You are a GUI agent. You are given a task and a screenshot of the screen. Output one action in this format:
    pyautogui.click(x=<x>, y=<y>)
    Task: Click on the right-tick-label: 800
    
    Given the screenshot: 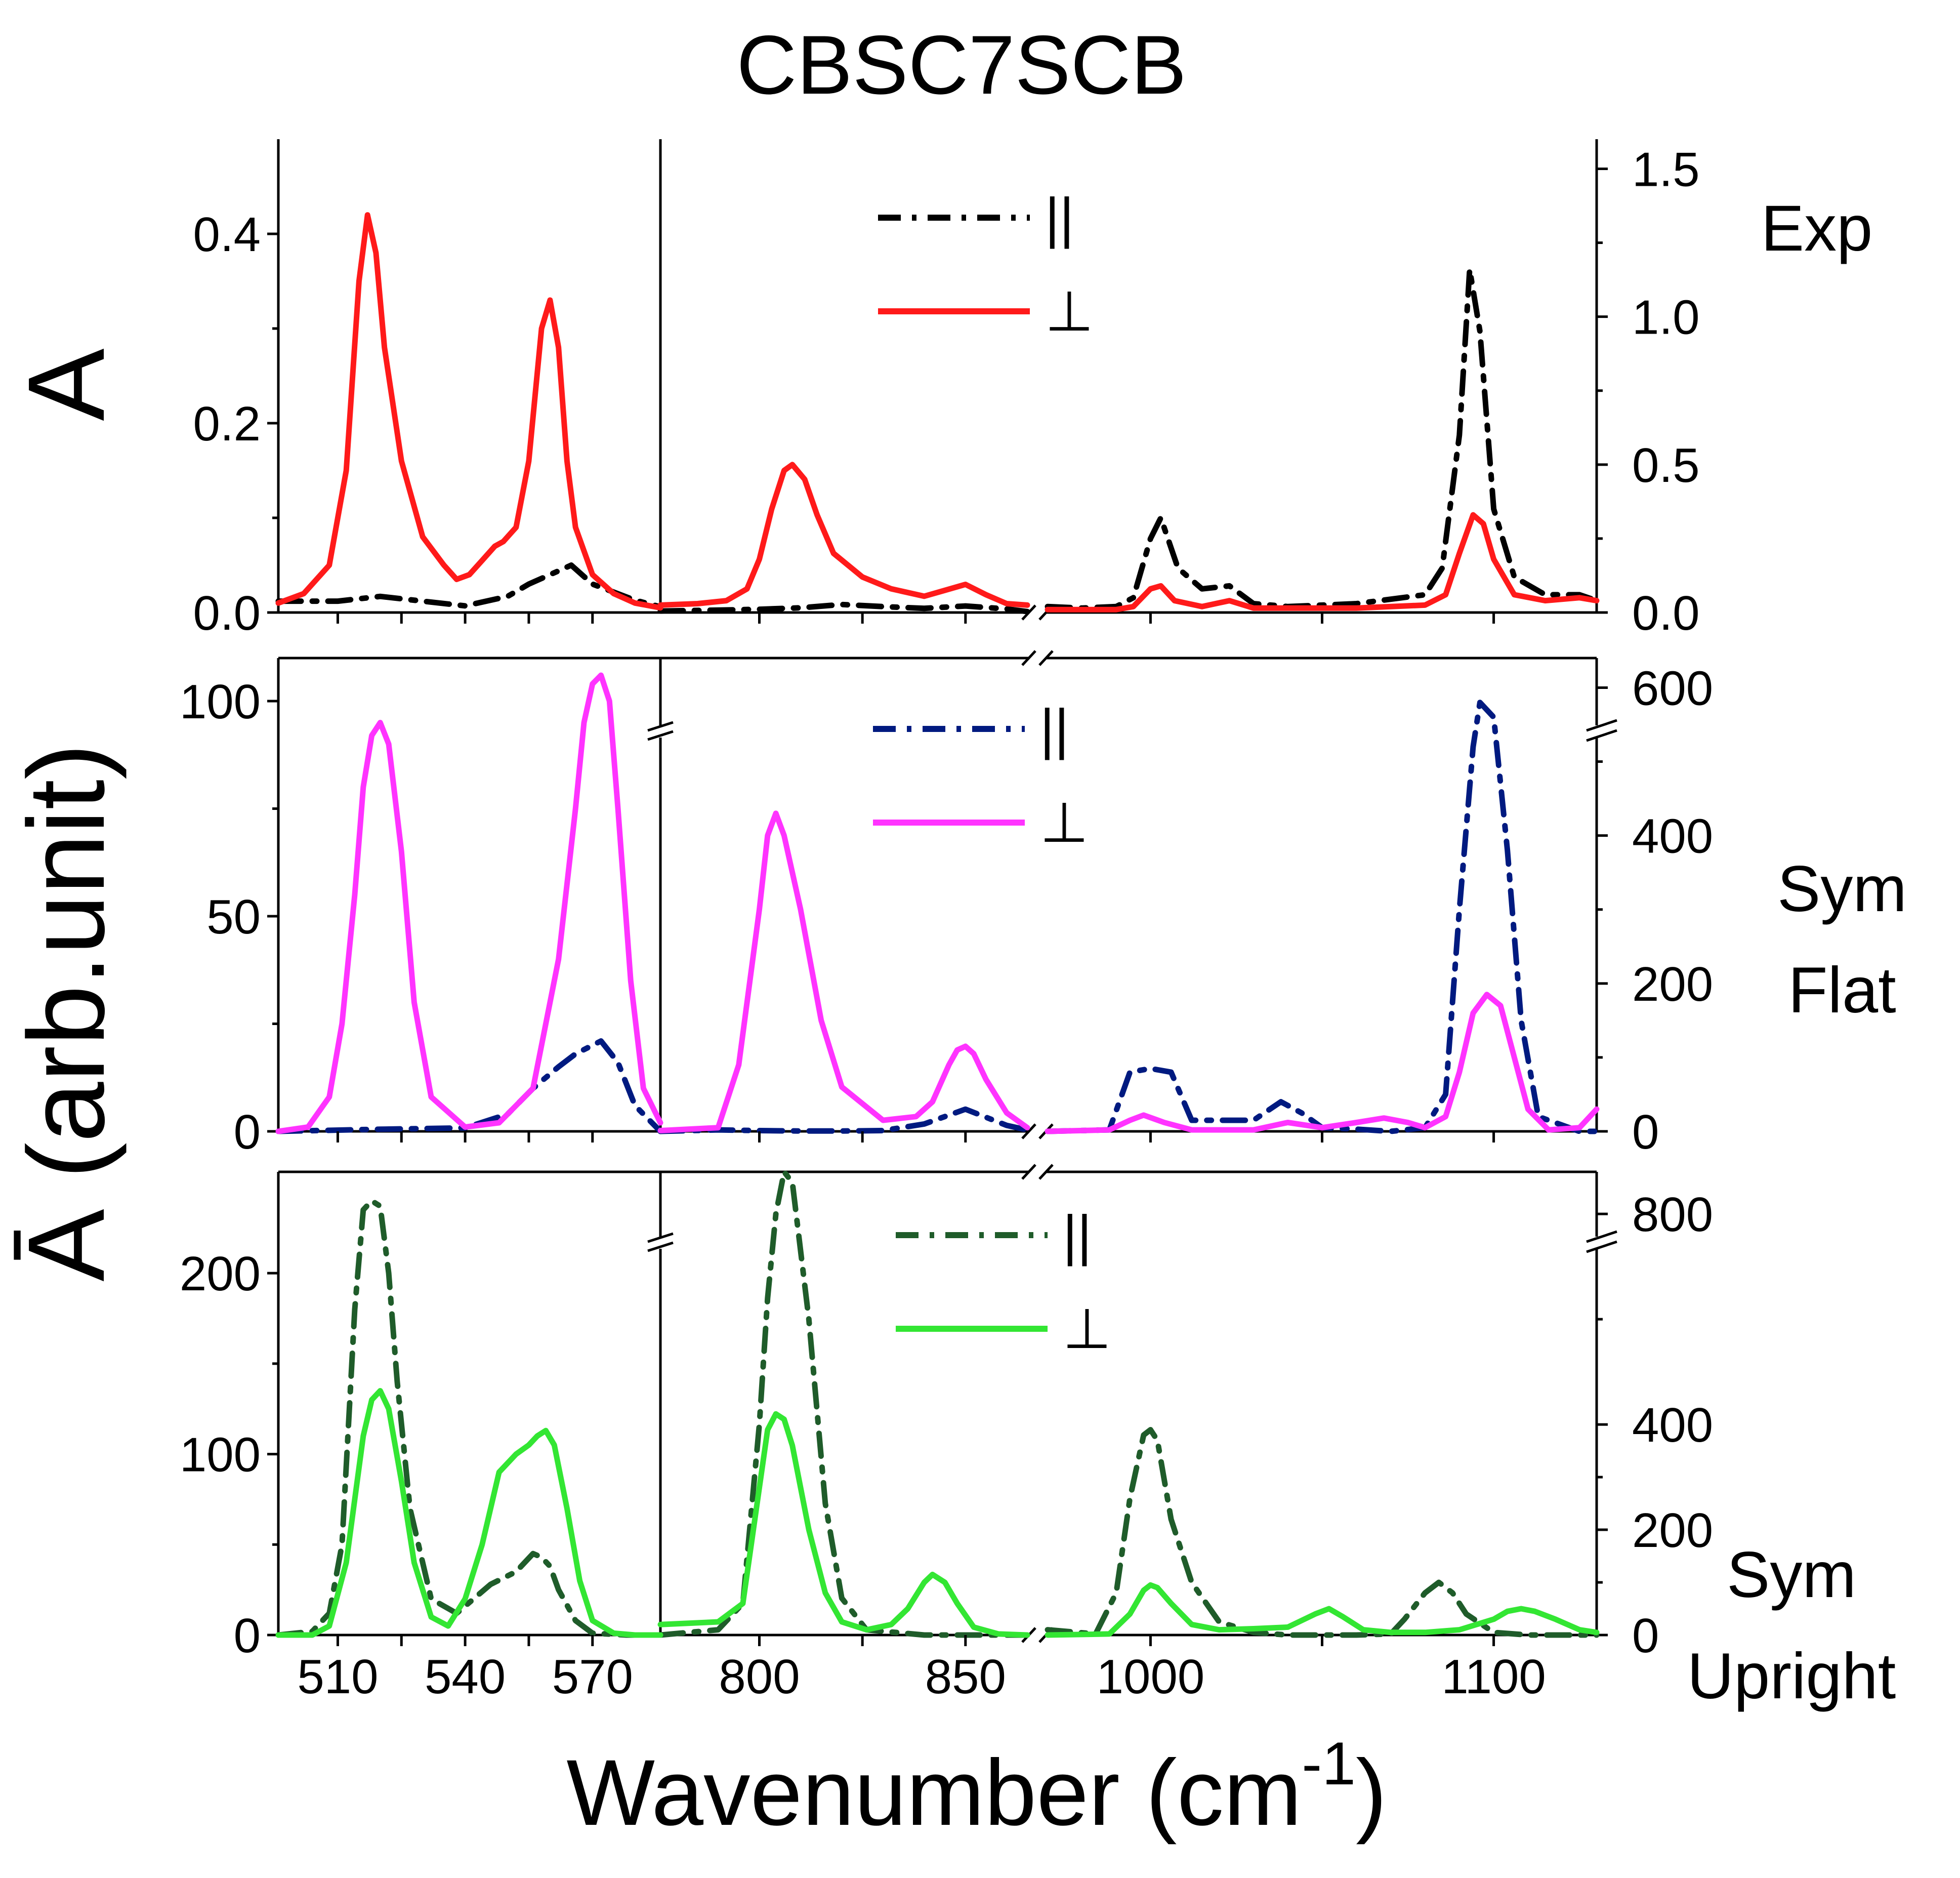 What is the action you would take?
    pyautogui.click(x=1672, y=1215)
    